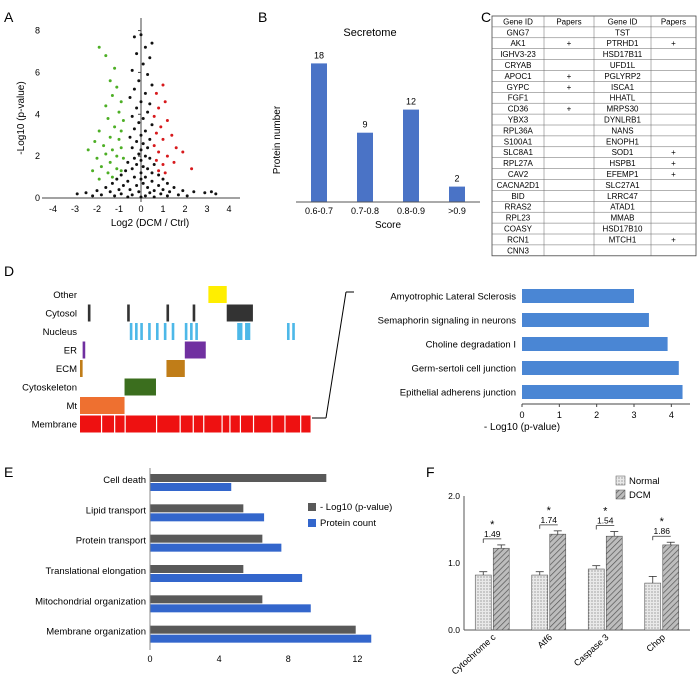  What do you see at coordinates (522, 427) in the screenshot?
I see `pathway-xlabel: - Log10 (p-value)` at bounding box center [522, 427].